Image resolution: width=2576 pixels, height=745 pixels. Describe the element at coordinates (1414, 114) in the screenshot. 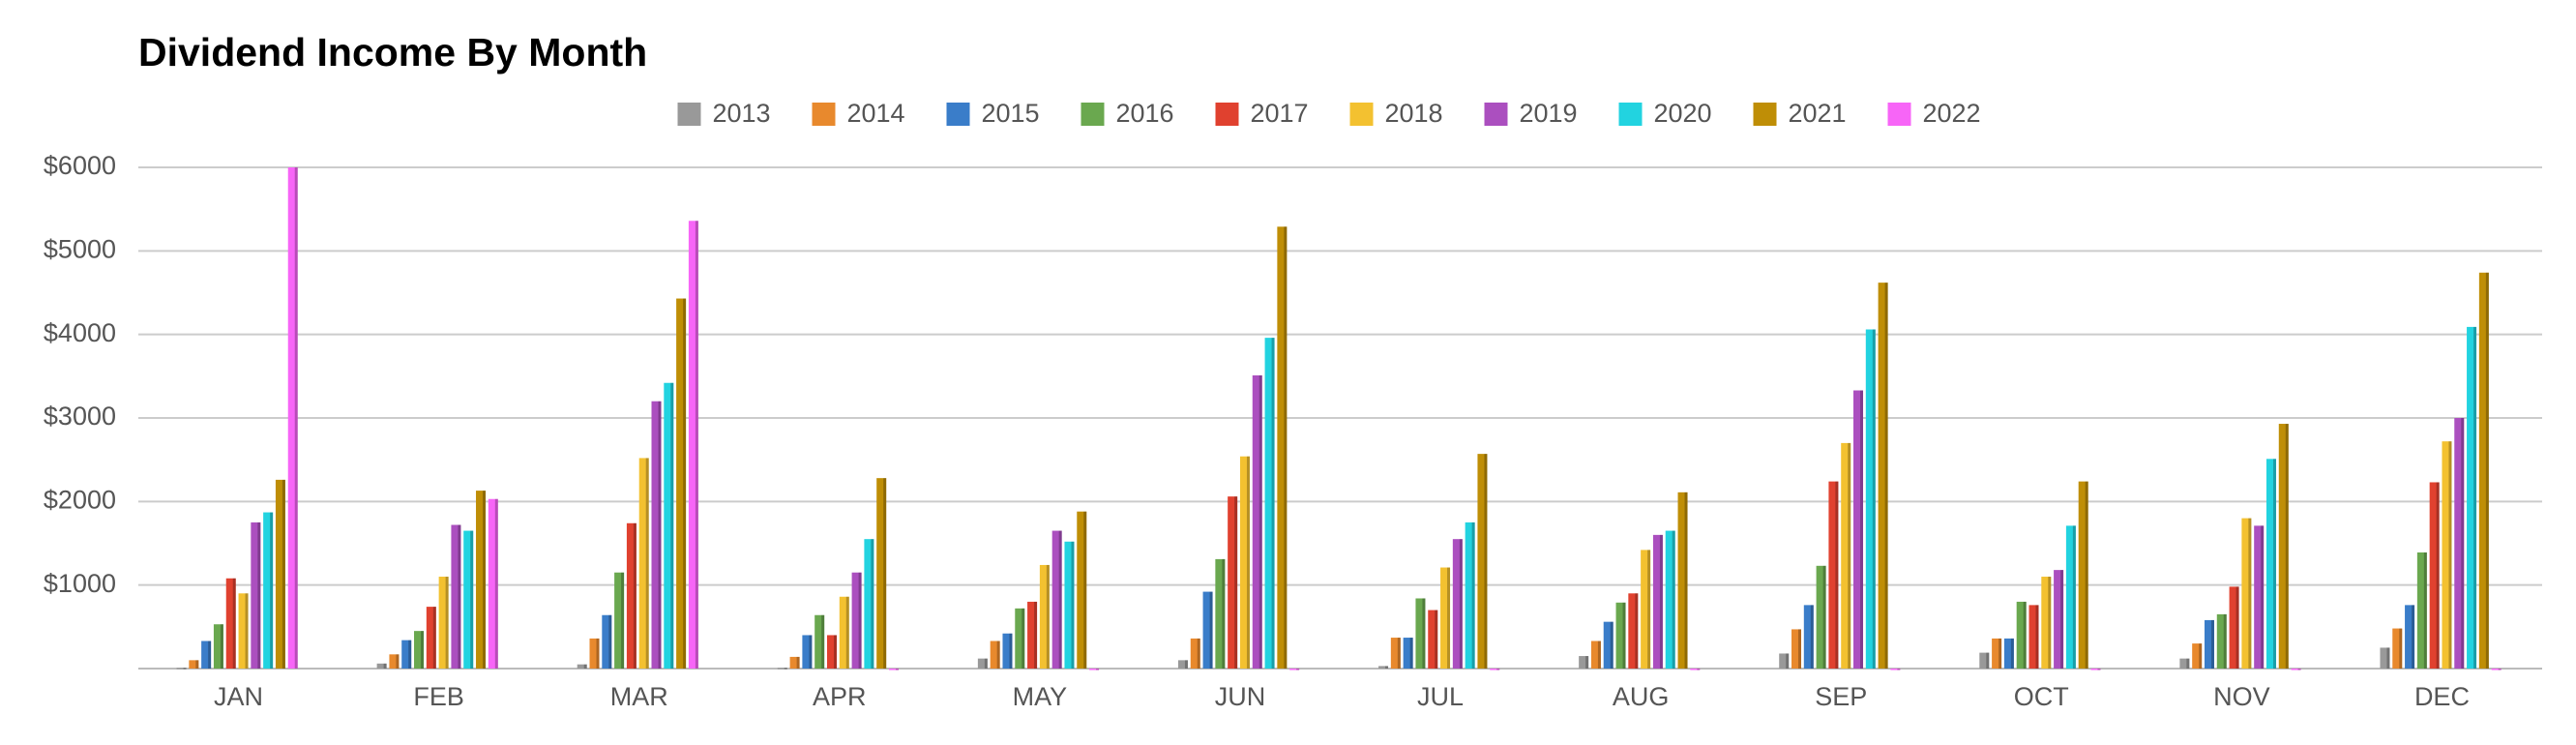

I see `legend-label: 2018` at that location.